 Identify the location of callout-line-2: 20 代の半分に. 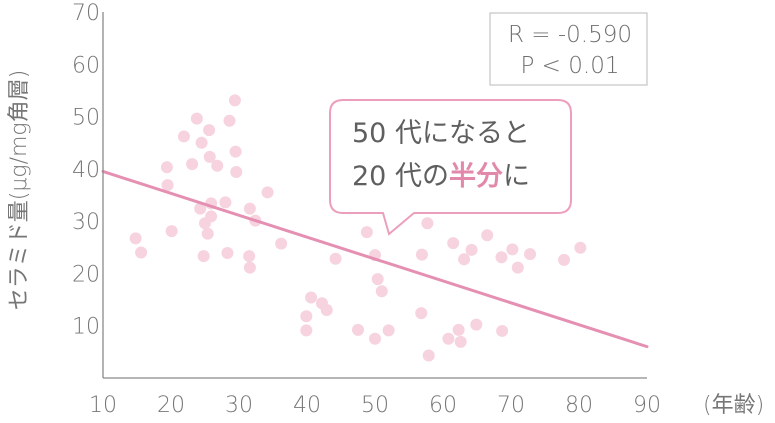
(441, 176).